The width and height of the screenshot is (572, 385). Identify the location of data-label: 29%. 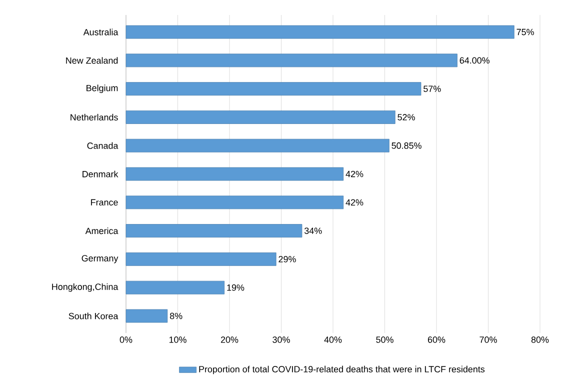
(287, 259).